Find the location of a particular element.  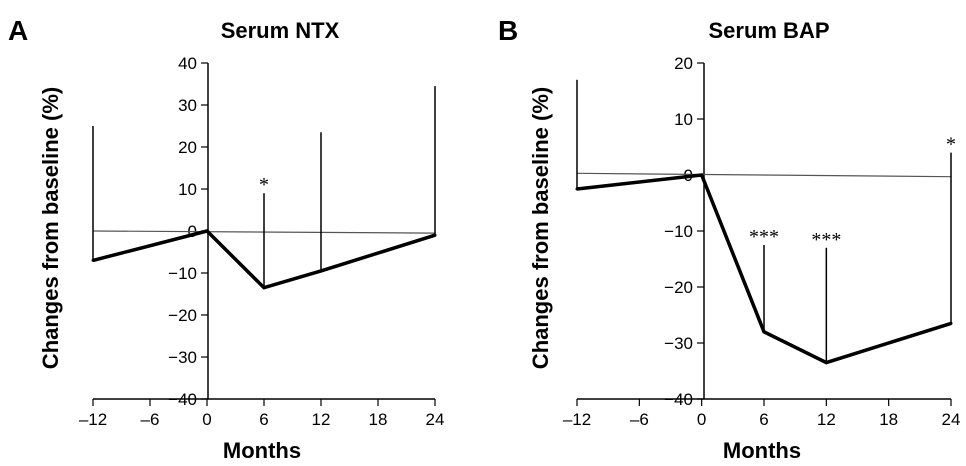

chart-title: Serum NTX is located at coordinates (280, 30).